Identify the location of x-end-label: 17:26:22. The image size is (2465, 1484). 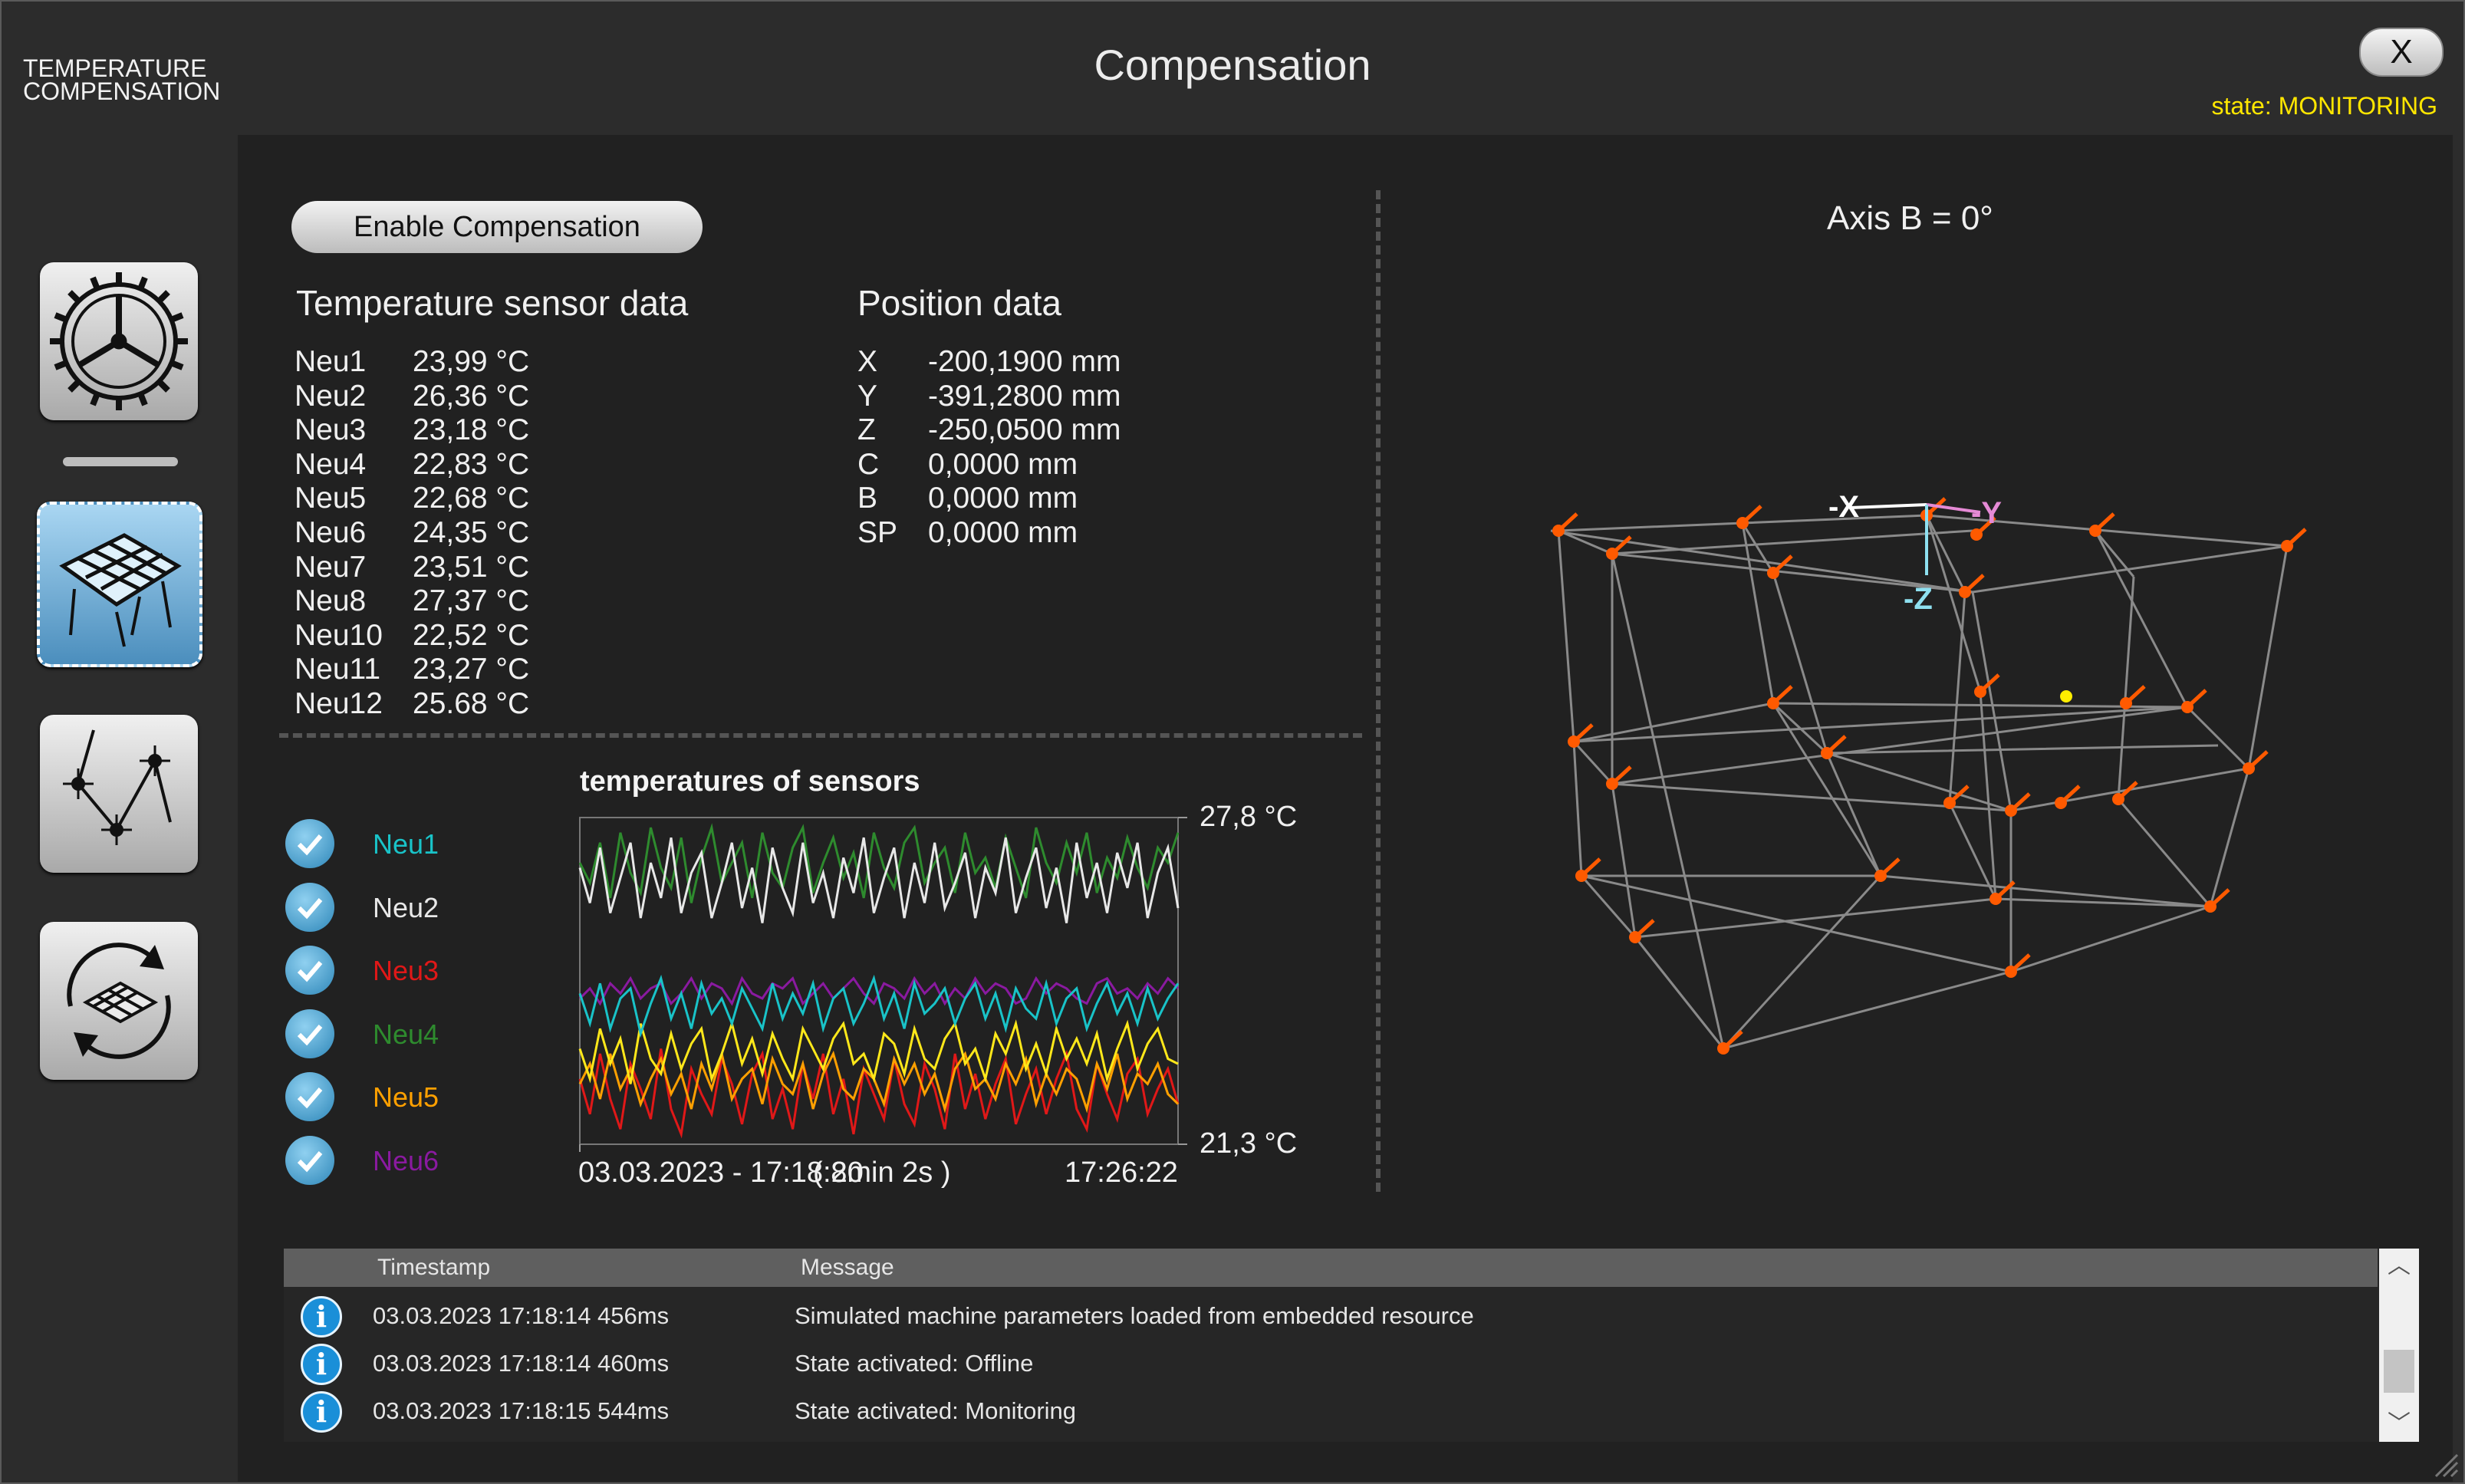
(1121, 1173).